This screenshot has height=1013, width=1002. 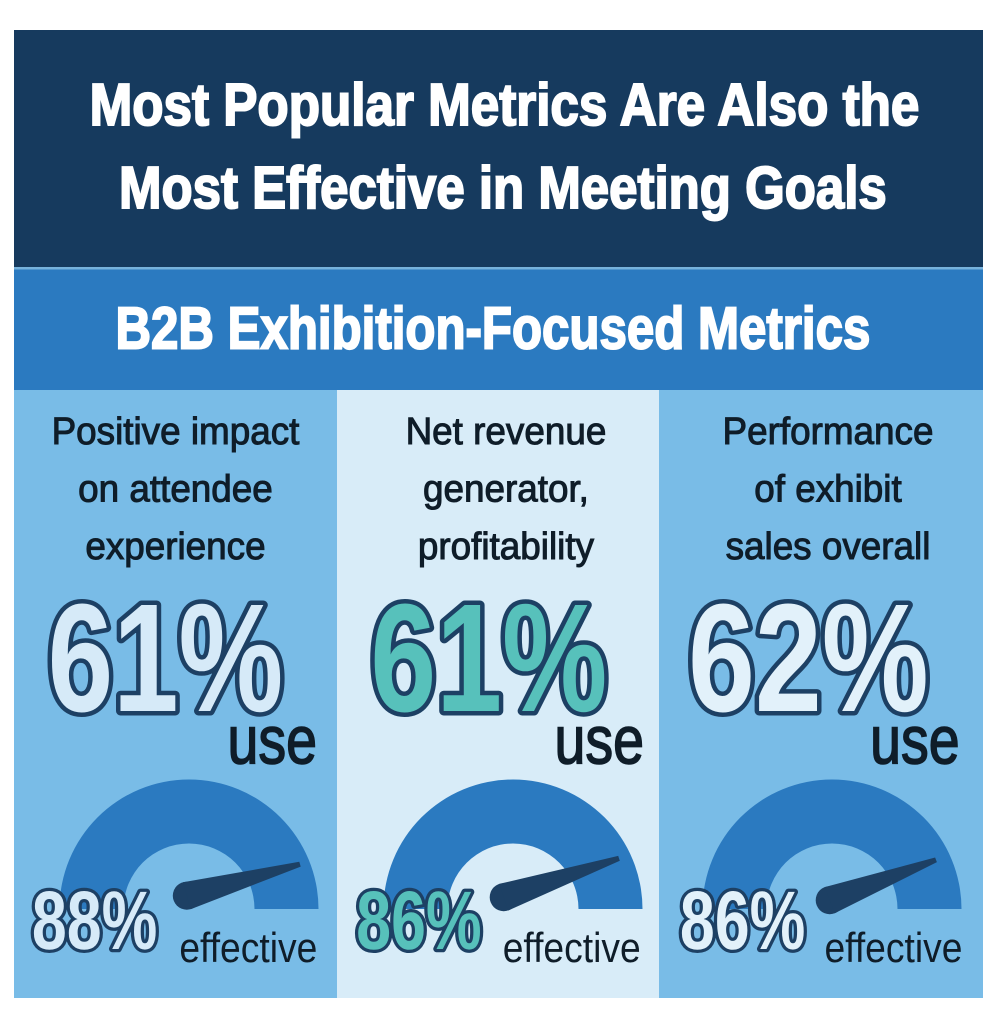 What do you see at coordinates (492, 328) in the screenshot?
I see `svg-text: B2B Exhibition-Focused Metrics` at bounding box center [492, 328].